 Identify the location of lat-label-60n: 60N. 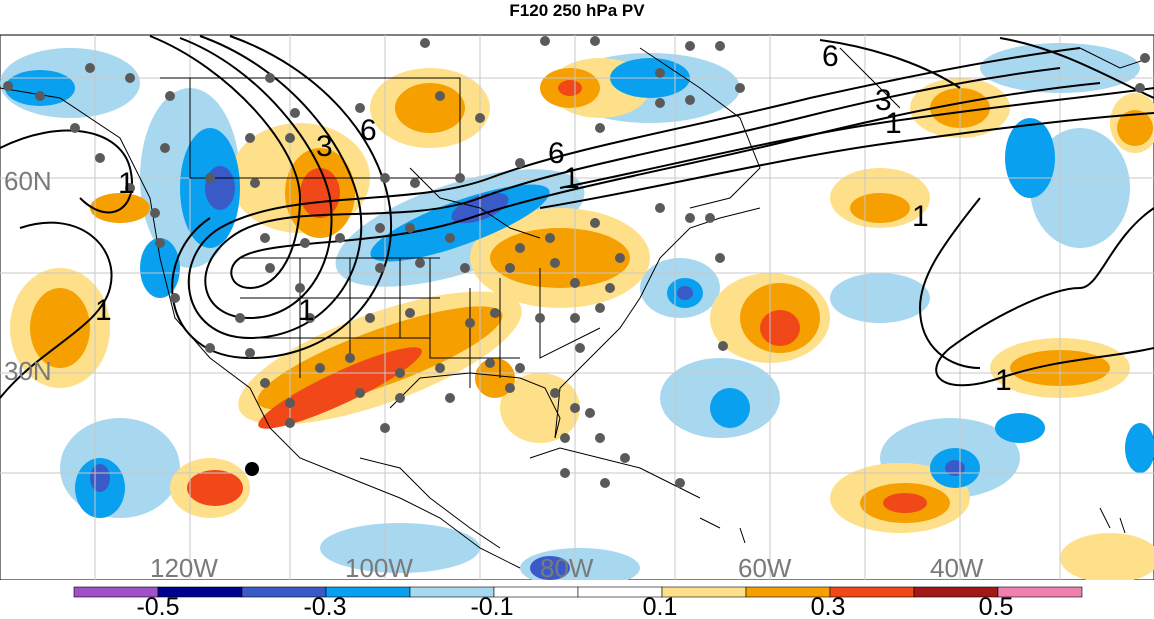
(28, 181).